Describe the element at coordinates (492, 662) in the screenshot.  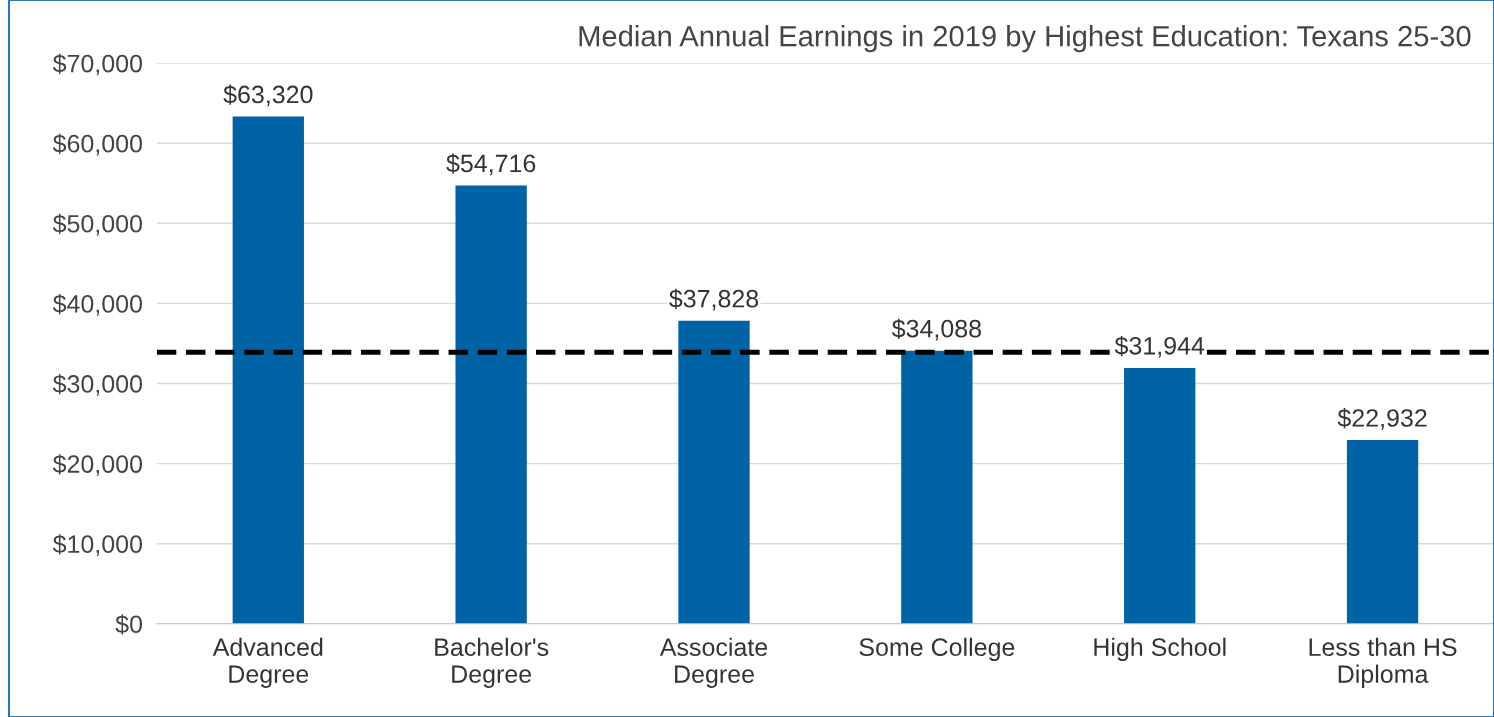
I see `x-tick-label: Bachelor's Degree` at that location.